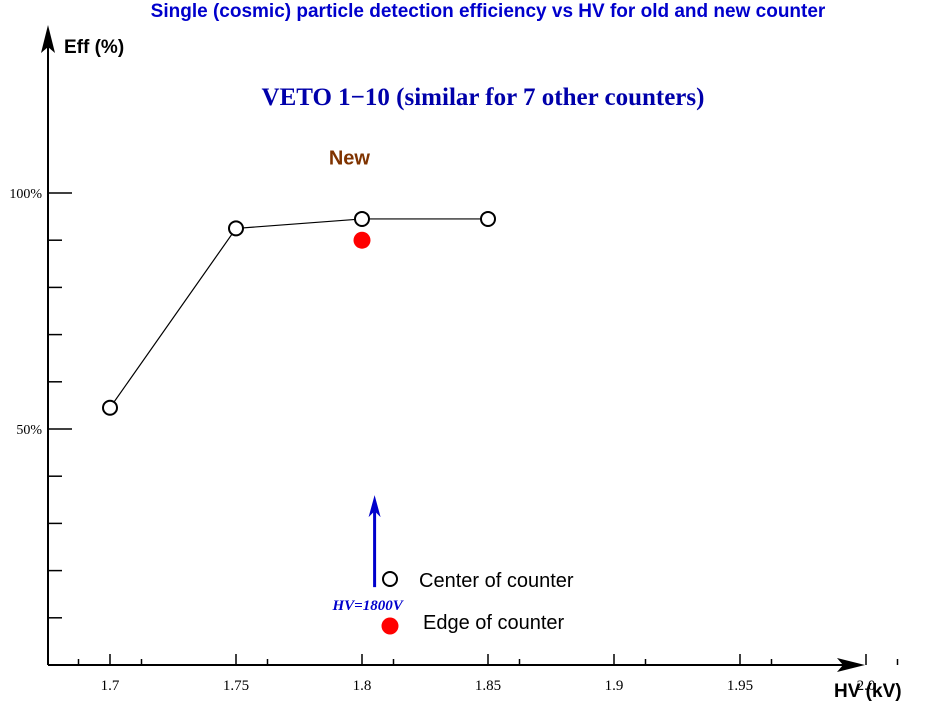 Image resolution: width=937 pixels, height=705 pixels. What do you see at coordinates (477, 602) in the screenshot?
I see `legend: Center of counter Edge of counter` at bounding box center [477, 602].